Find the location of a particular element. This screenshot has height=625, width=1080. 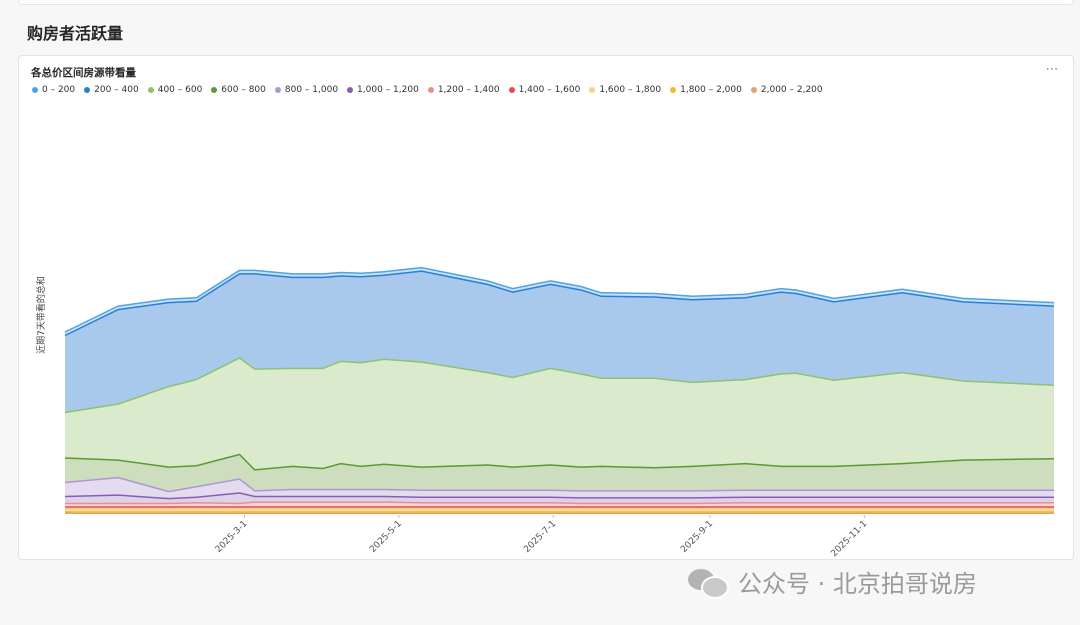

legend-item: 1,600 – 1,800 is located at coordinates (625, 90).